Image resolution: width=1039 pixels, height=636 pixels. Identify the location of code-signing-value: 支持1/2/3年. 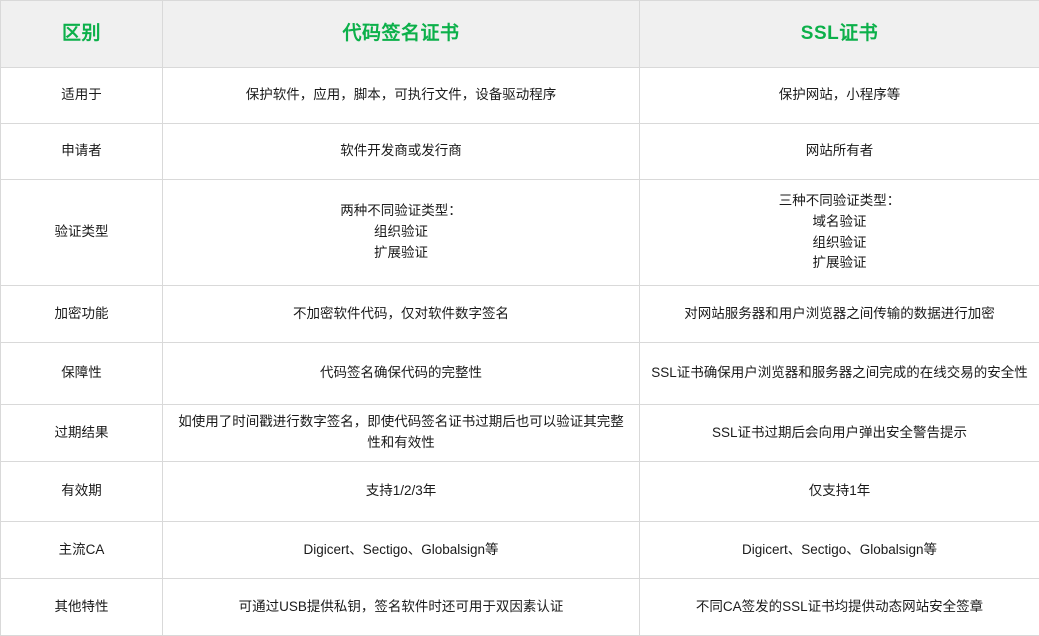
(401, 492).